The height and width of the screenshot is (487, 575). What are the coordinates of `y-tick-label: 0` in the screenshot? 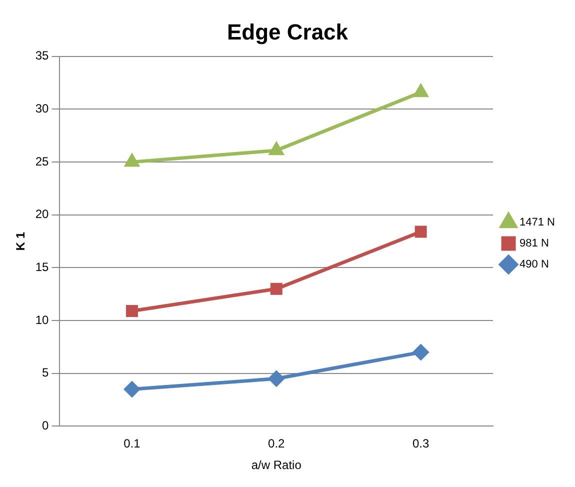 It's located at (46, 425).